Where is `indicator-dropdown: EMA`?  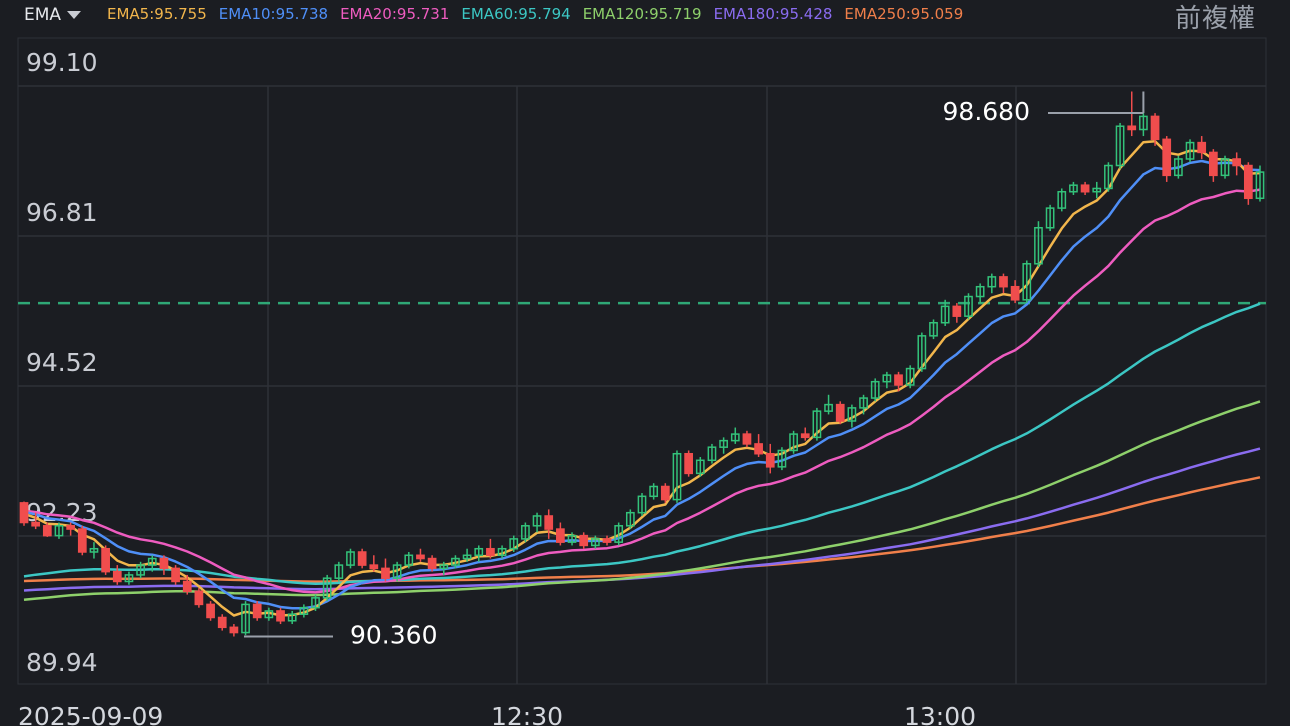 indicator-dropdown: EMA is located at coordinates (53, 15).